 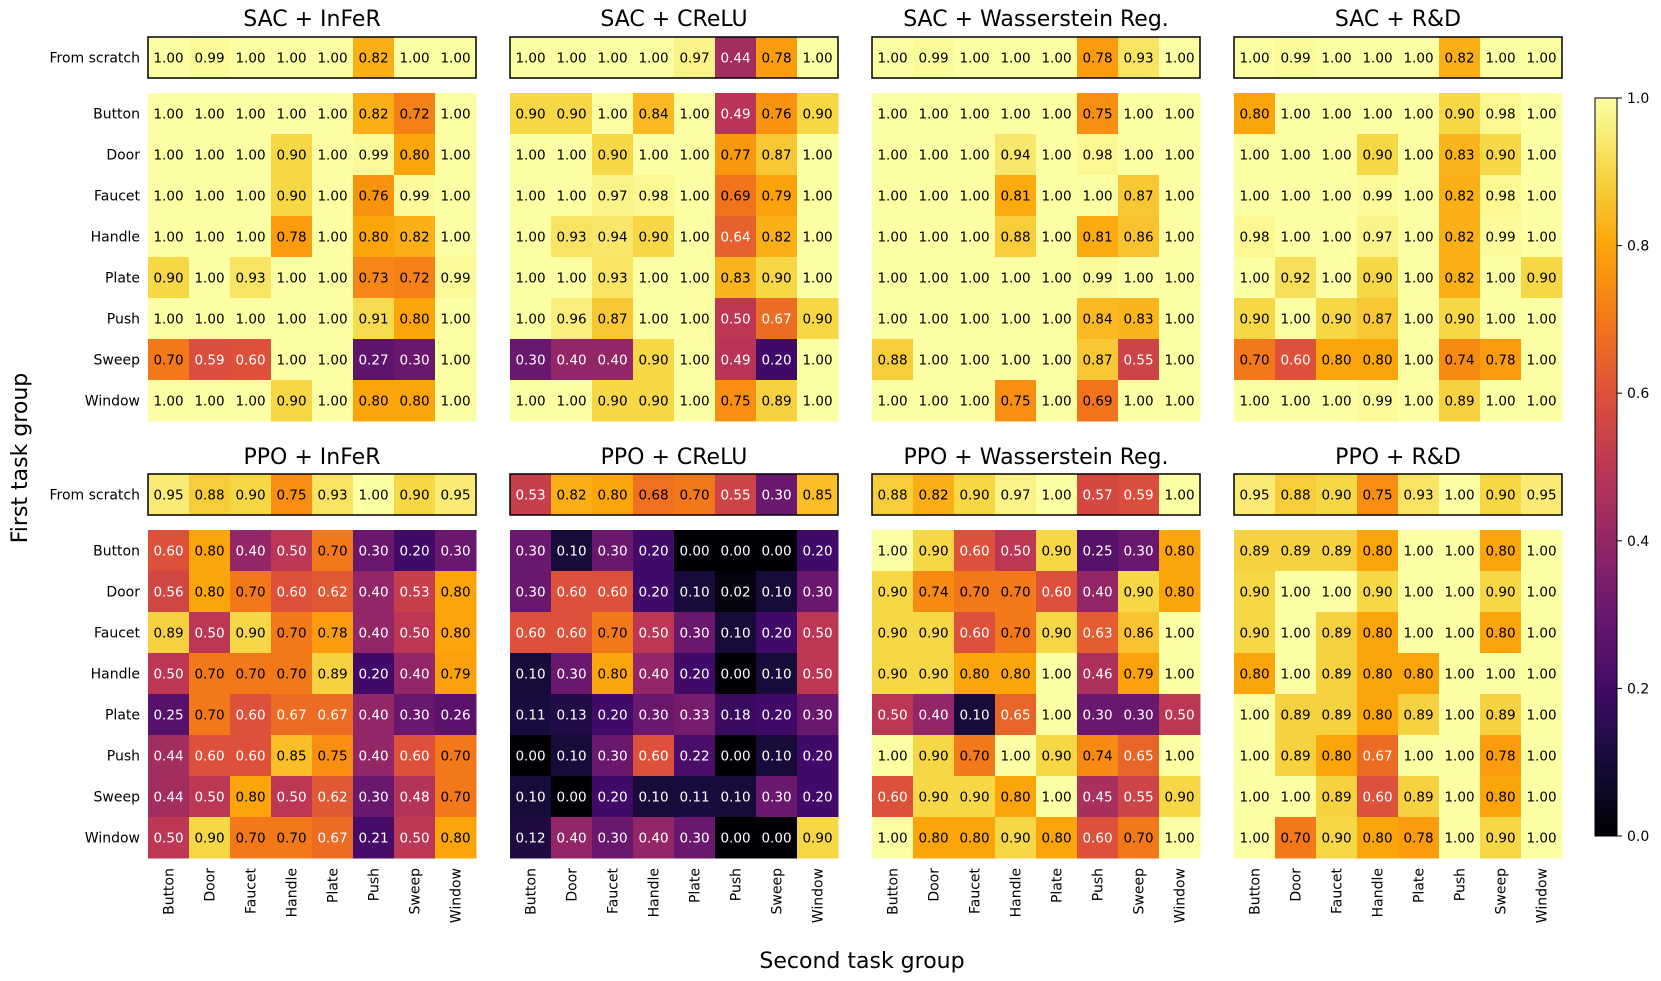 I want to click on scratch-value-label: 0.95, so click(x=168, y=496).